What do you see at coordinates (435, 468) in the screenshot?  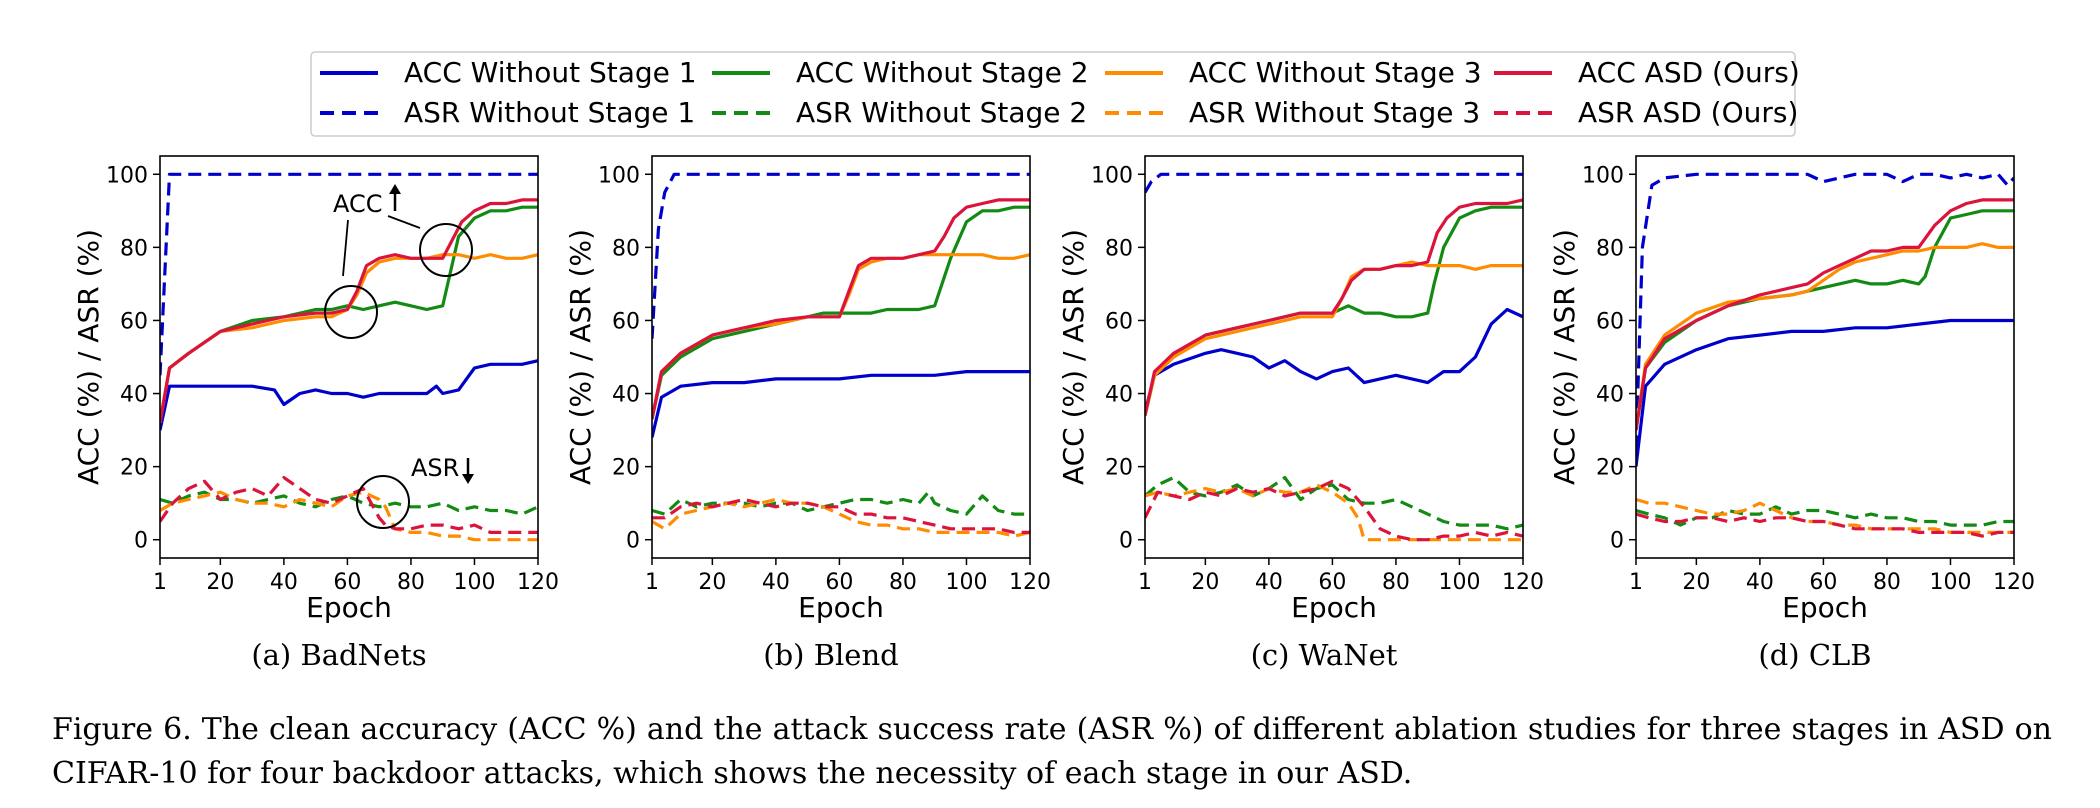 I see `asr-annotation-label: ASR` at bounding box center [435, 468].